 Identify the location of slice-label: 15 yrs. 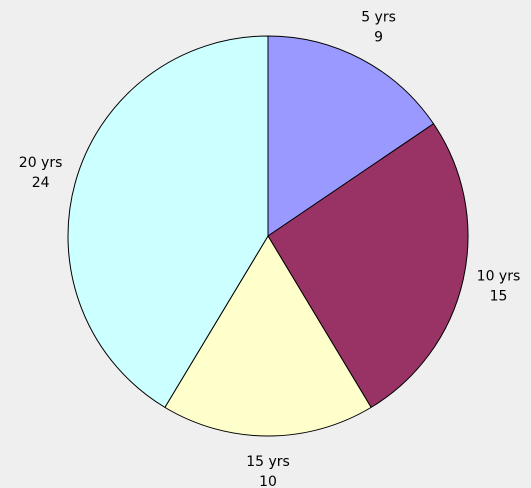
(268, 462).